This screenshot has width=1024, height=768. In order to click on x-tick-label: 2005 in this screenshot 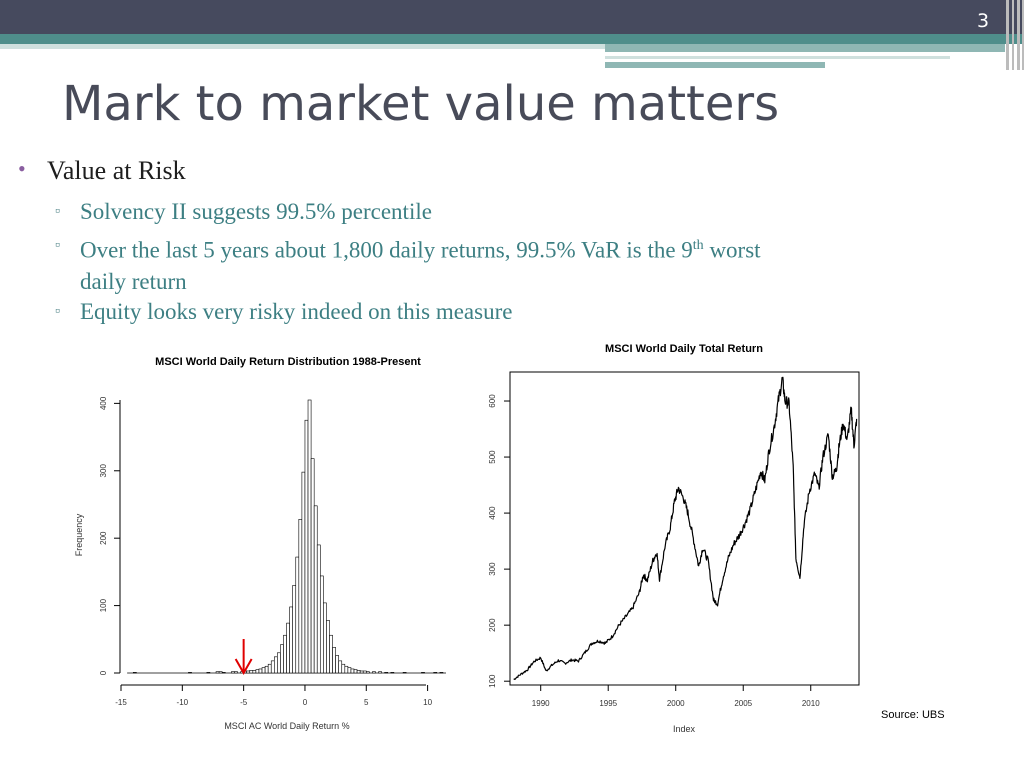, I will do `click(743, 703)`.